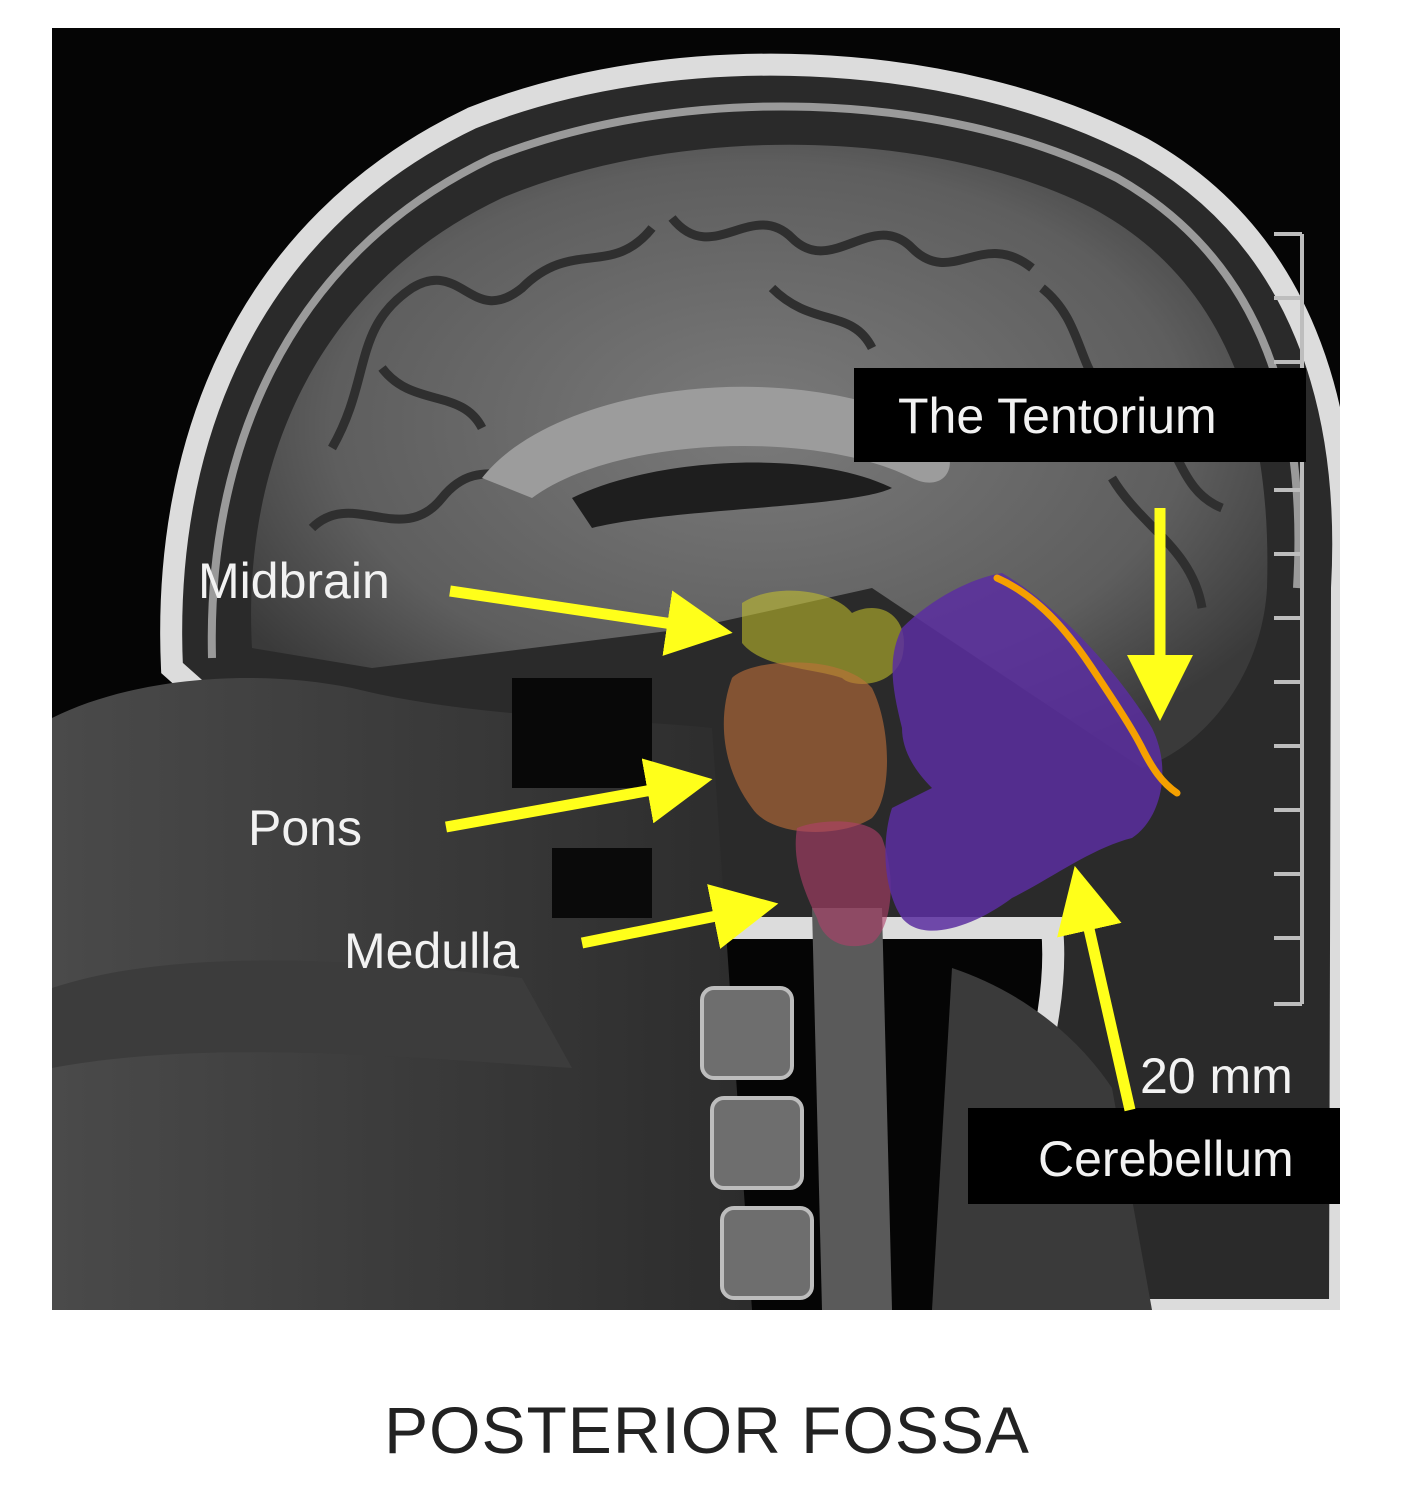  Describe the element at coordinates (805, 747) in the screenshot. I see `pons-overlay` at that location.